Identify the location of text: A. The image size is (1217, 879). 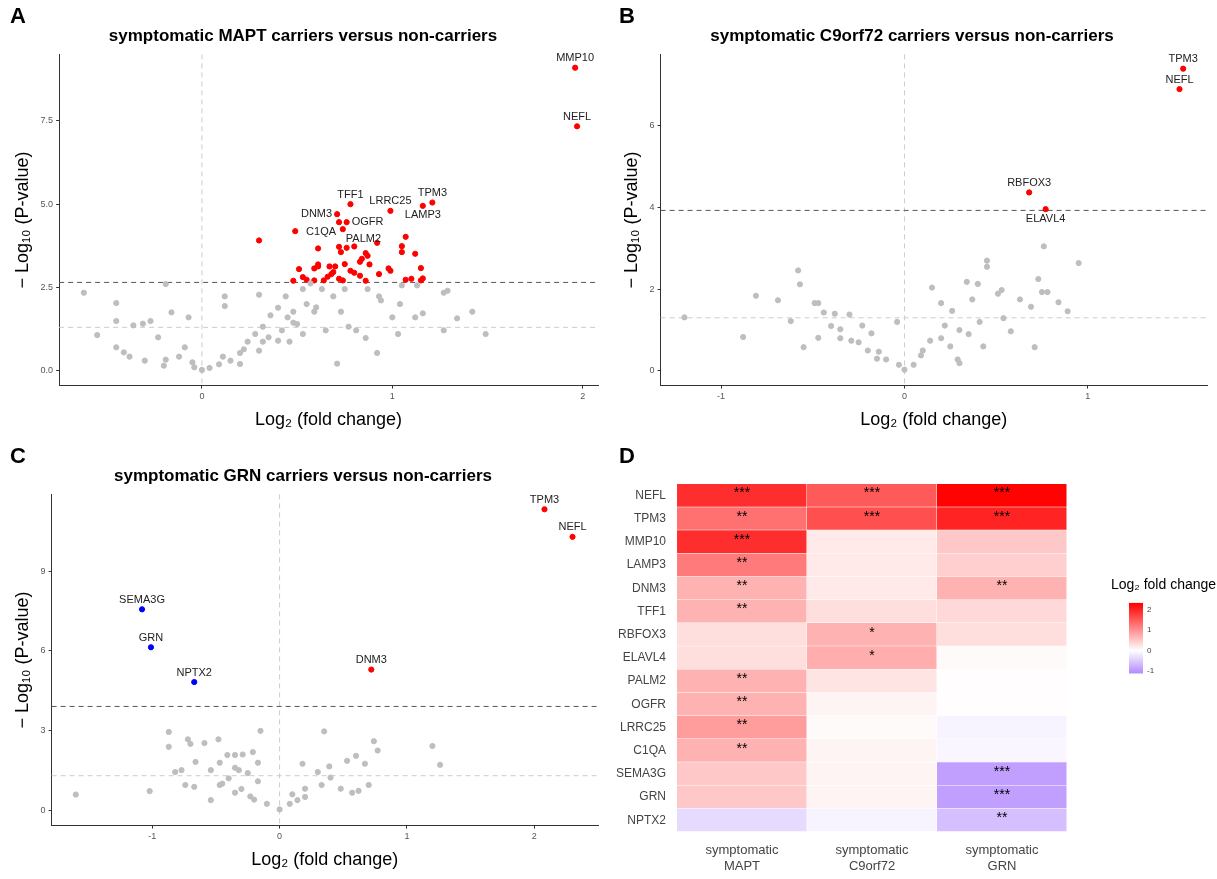
(18, 16).